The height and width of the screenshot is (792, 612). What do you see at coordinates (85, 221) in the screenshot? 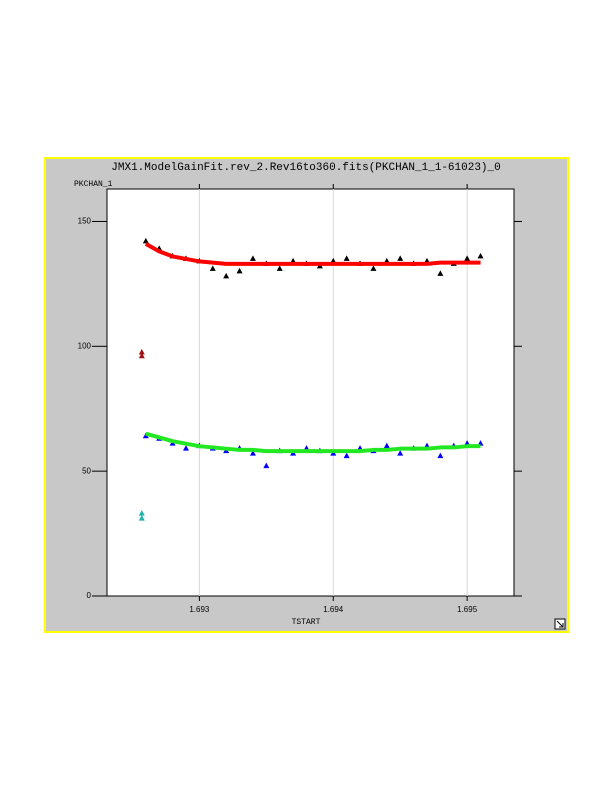
I see `y-tick-label: 150` at bounding box center [85, 221].